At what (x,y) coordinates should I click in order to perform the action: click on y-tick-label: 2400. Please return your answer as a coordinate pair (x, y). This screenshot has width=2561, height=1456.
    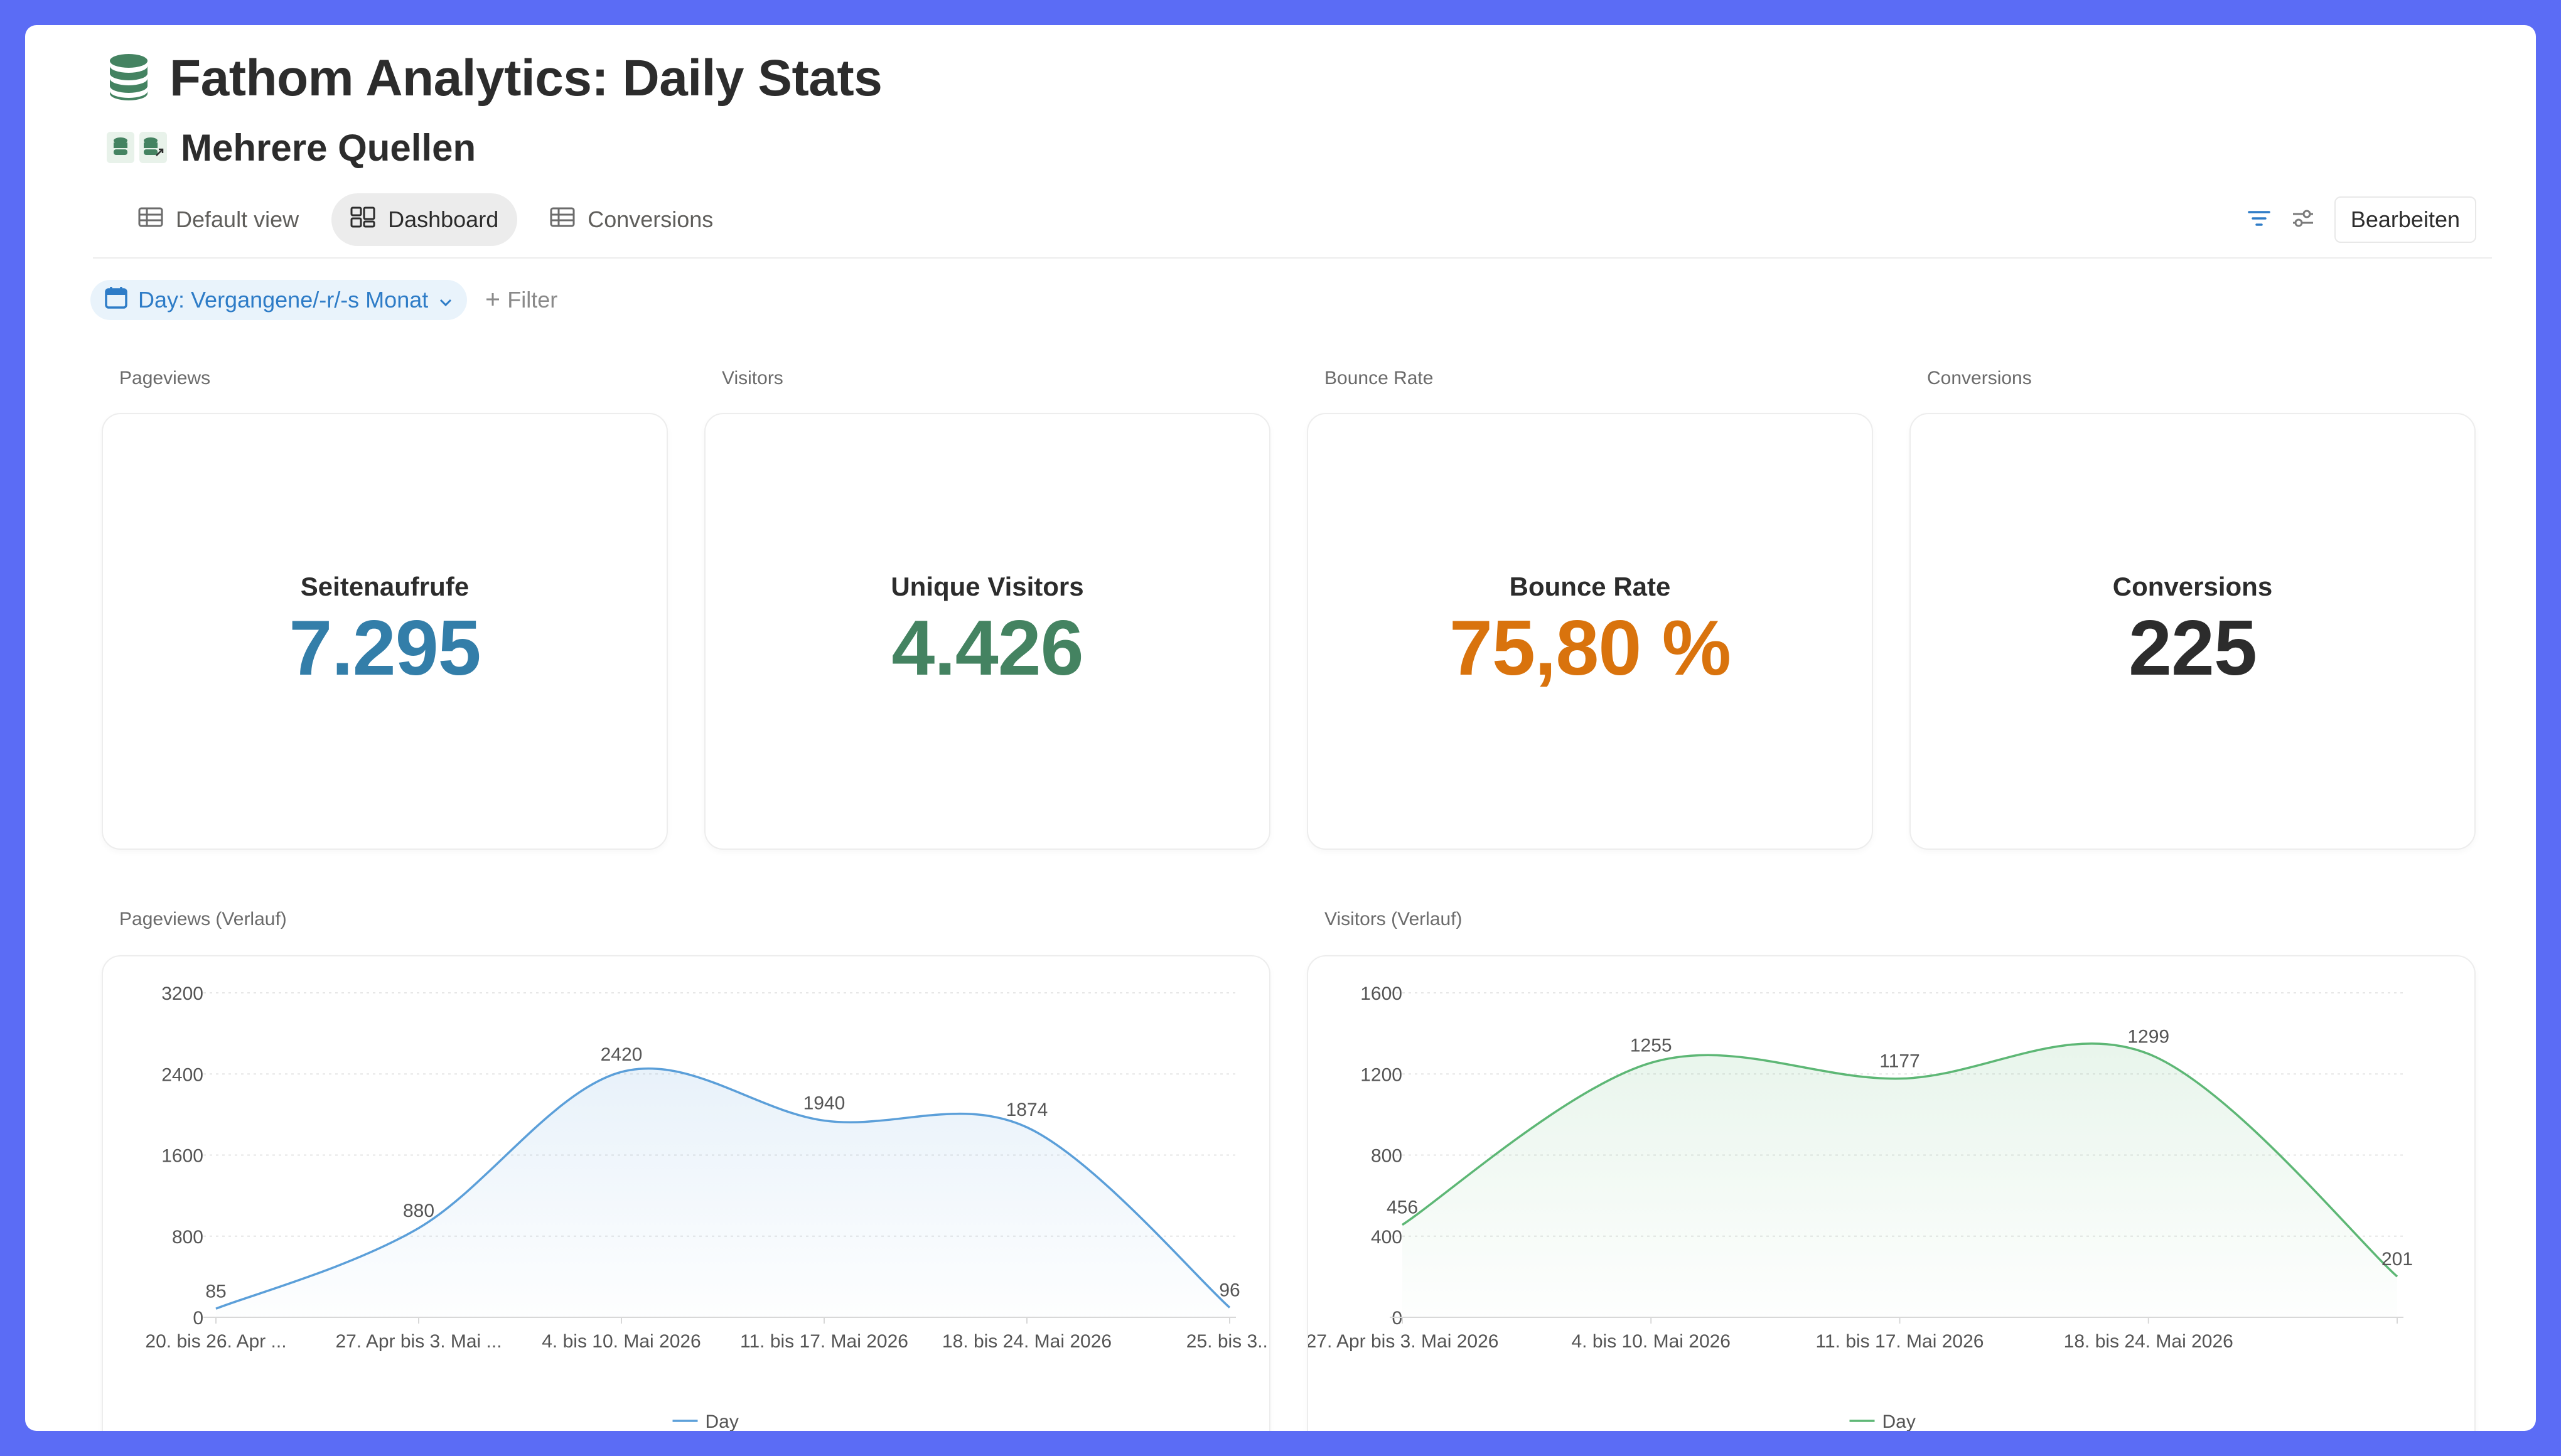
    Looking at the image, I should click on (182, 1074).